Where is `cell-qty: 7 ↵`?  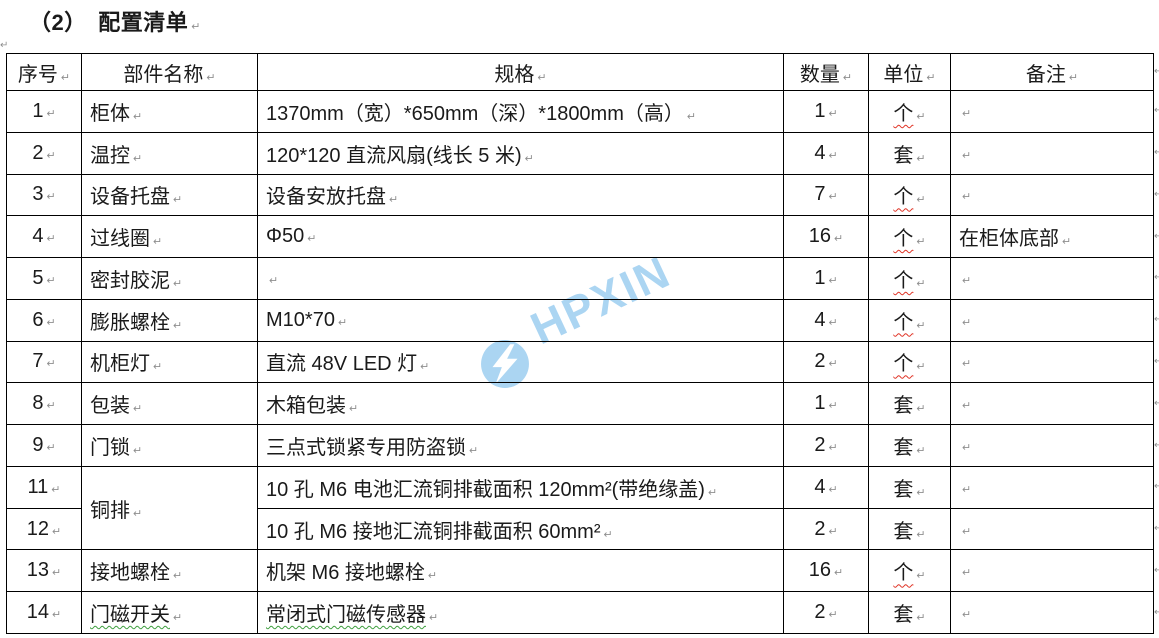
cell-qty: 7 ↵ is located at coordinates (826, 195).